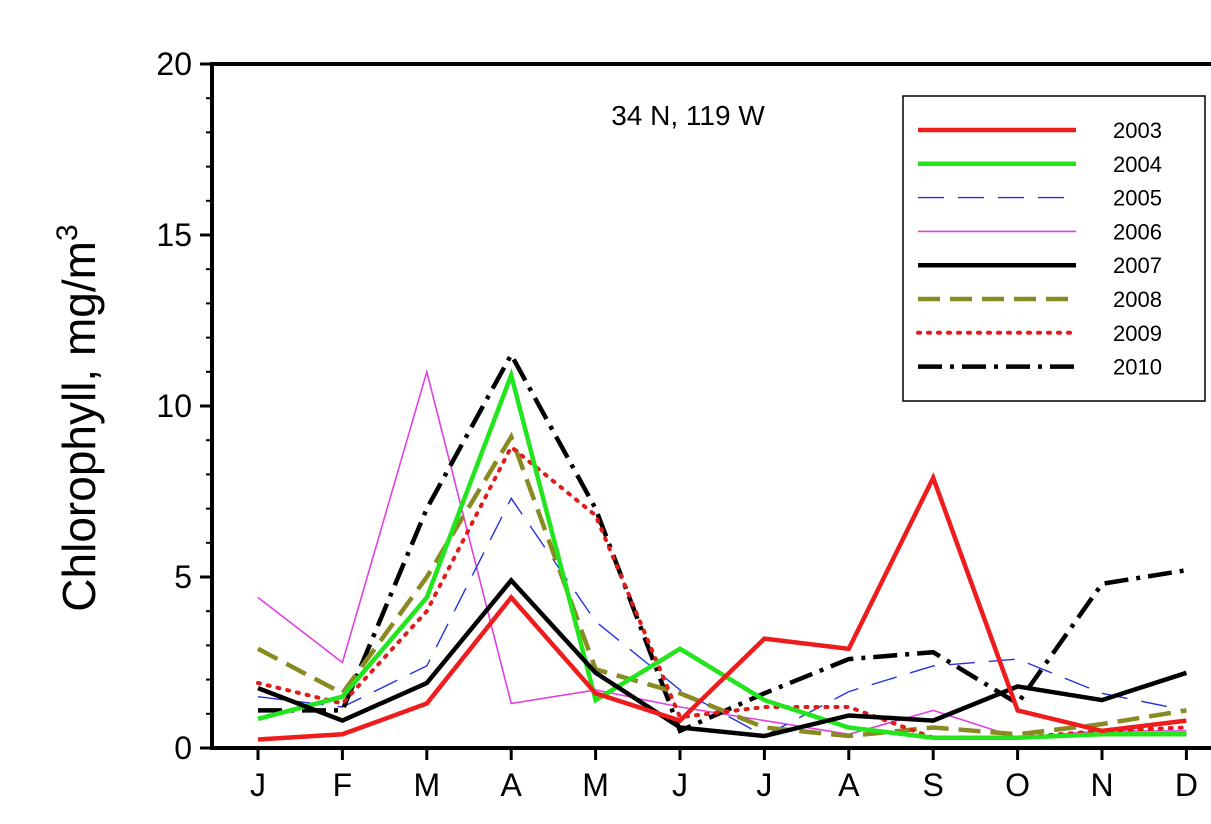 The height and width of the screenshot is (824, 1211). I want to click on legend-entry-label: 2003, so click(1137, 130).